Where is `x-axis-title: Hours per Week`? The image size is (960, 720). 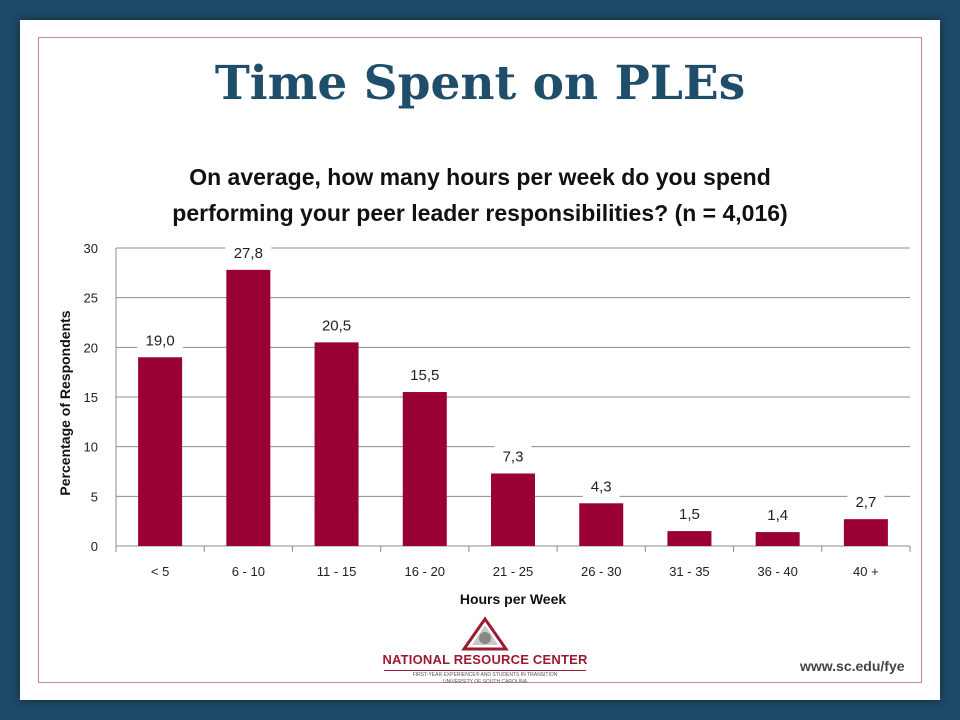
x-axis-title: Hours per Week is located at coordinates (513, 599).